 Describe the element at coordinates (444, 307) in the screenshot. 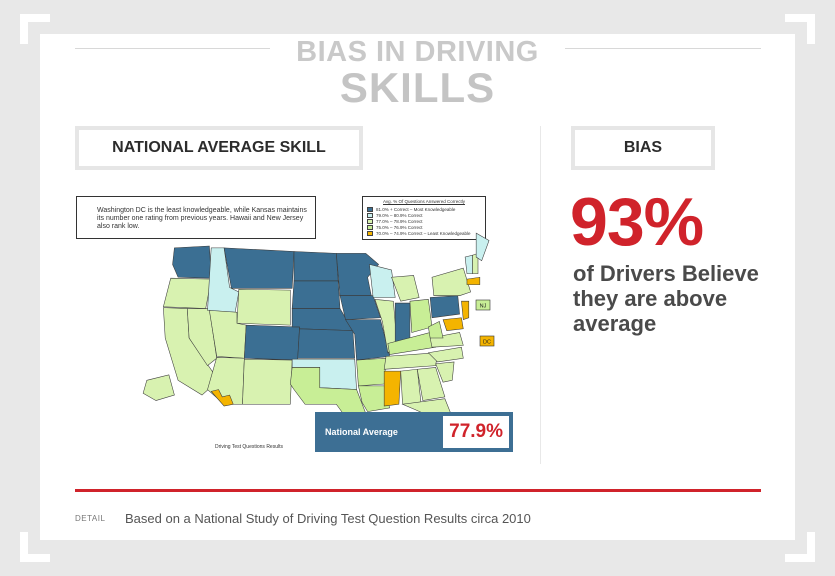

I see `state-pa` at that location.